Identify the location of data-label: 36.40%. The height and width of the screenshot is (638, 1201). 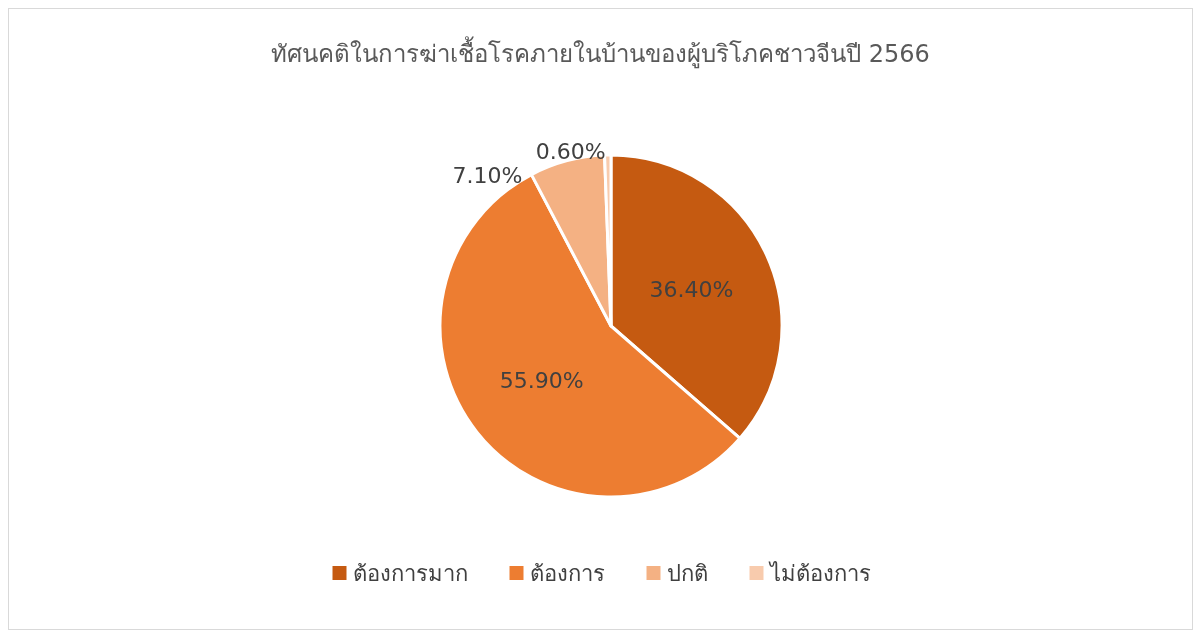
(691, 289).